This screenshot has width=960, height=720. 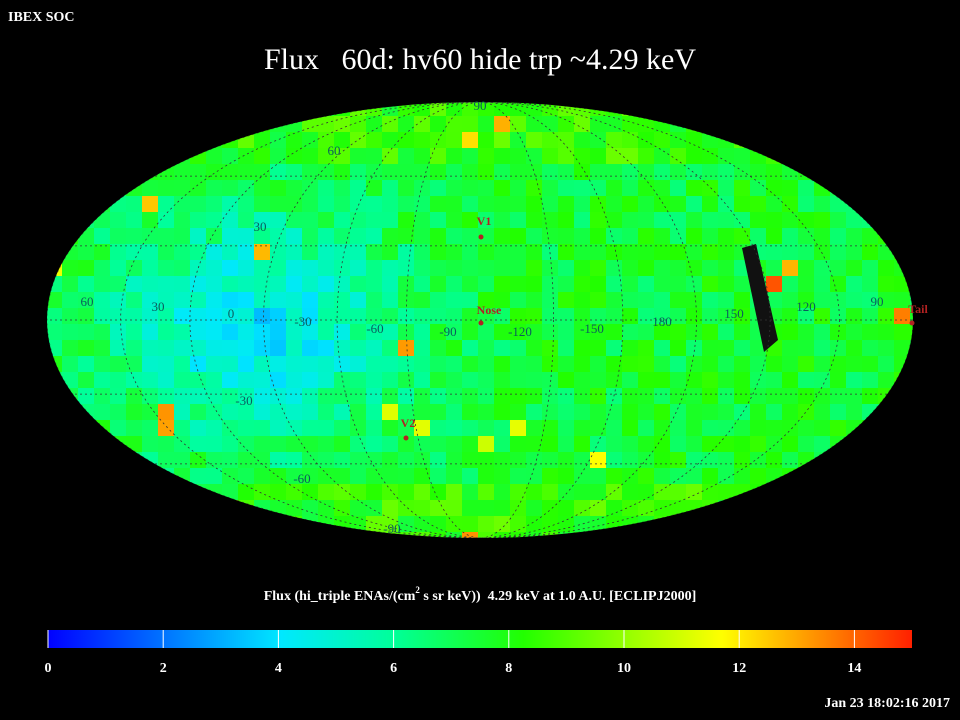 What do you see at coordinates (624, 668) in the screenshot?
I see `colorbar-tick-label: 10` at bounding box center [624, 668].